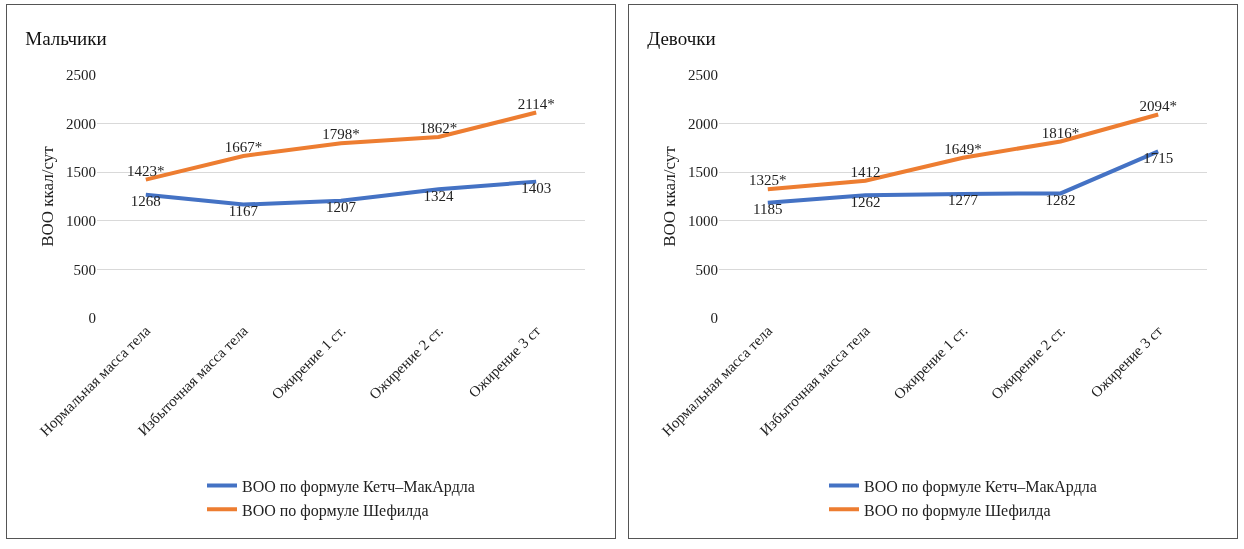 This screenshot has width=1244, height=549. Describe the element at coordinates (865, 201) in the screenshot. I see `data-label: 1262` at that location.